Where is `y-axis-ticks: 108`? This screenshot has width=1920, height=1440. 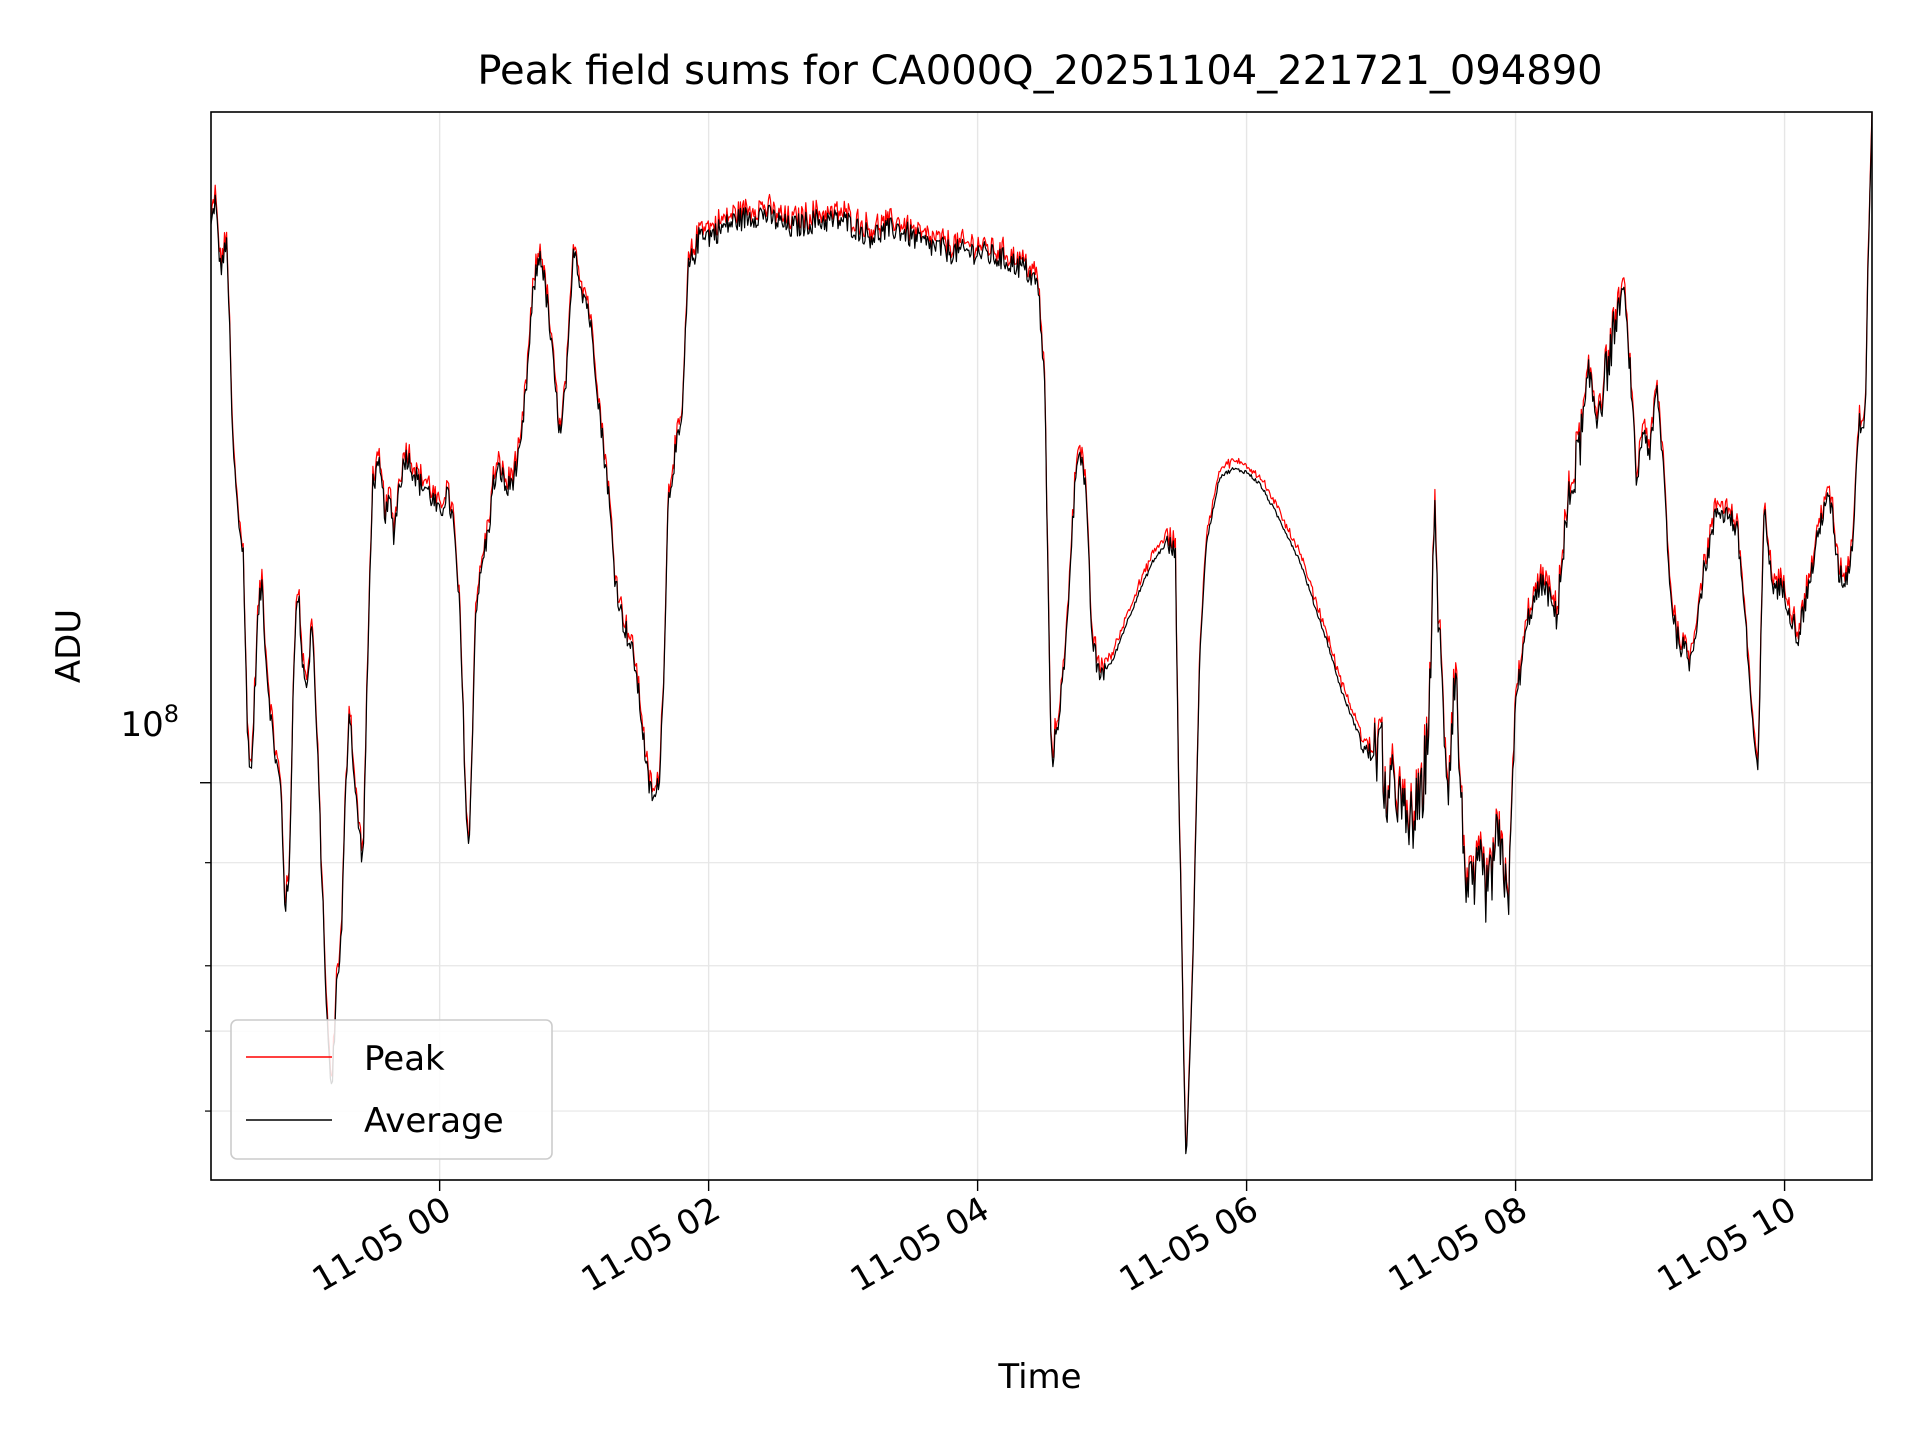
y-axis-ticks: 108 is located at coordinates (165, 906).